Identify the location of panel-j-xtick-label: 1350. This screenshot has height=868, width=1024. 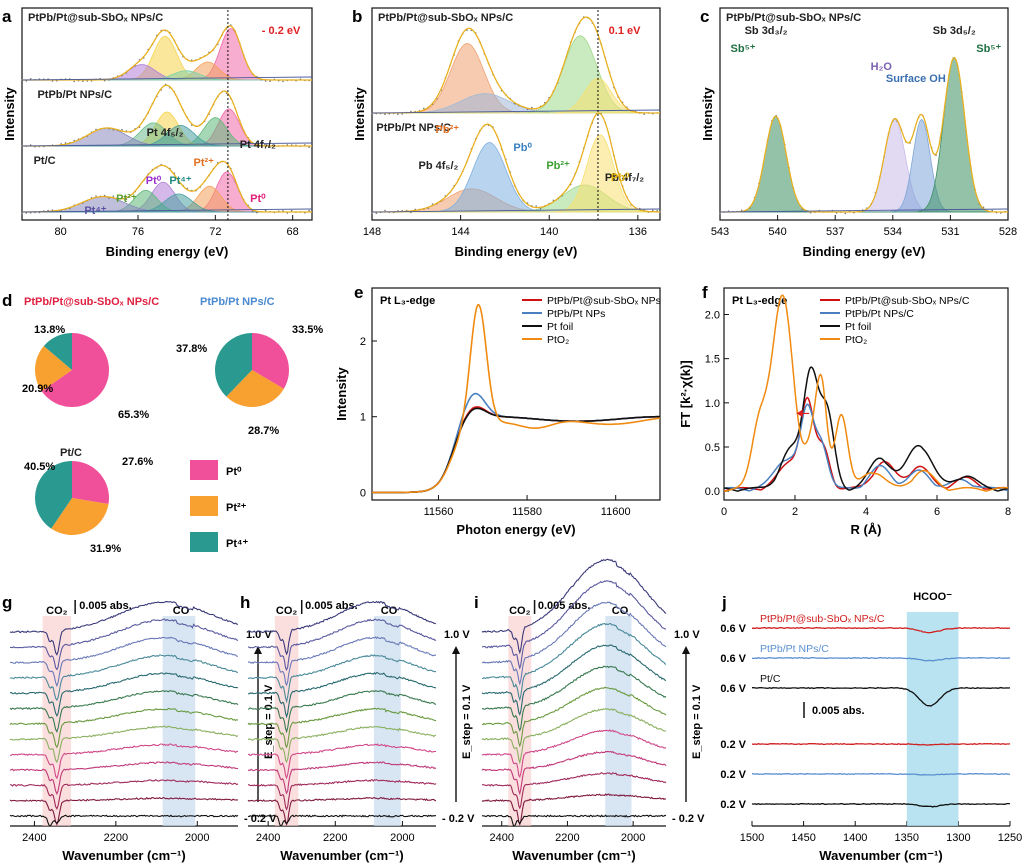
(907, 838).